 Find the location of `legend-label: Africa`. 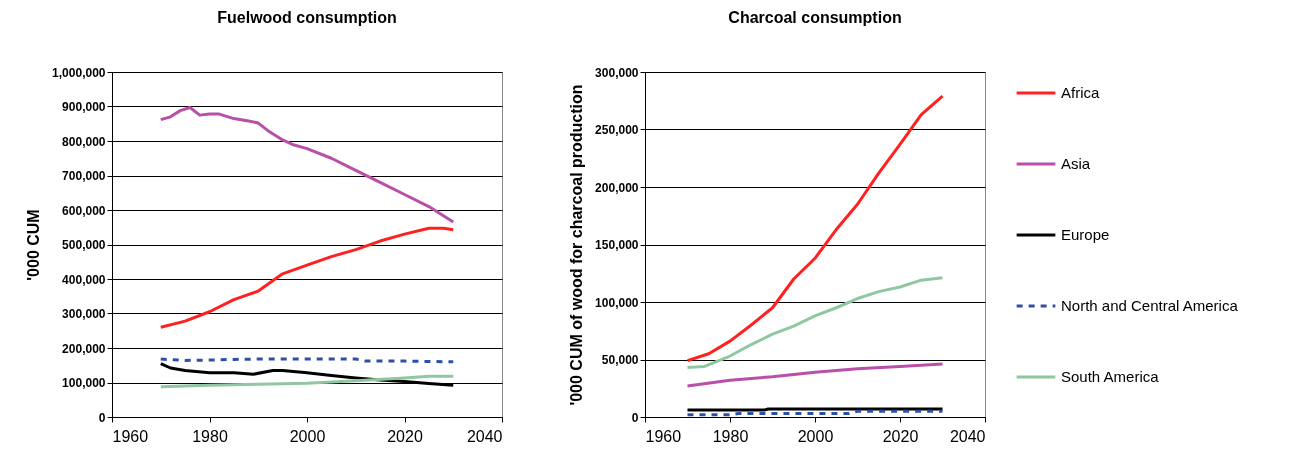

legend-label: Africa is located at coordinates (1080, 92).